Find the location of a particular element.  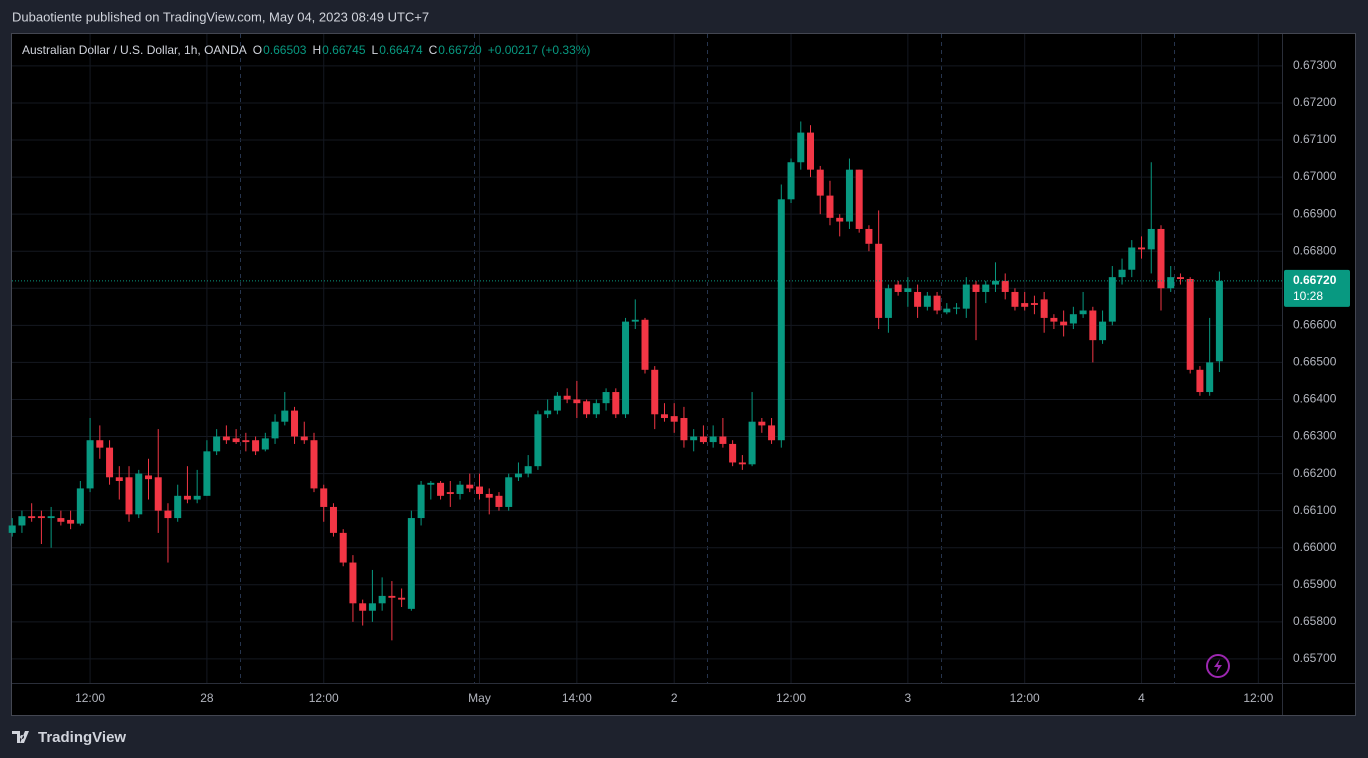

y-tick-label: 0.65900 is located at coordinates (1315, 584).